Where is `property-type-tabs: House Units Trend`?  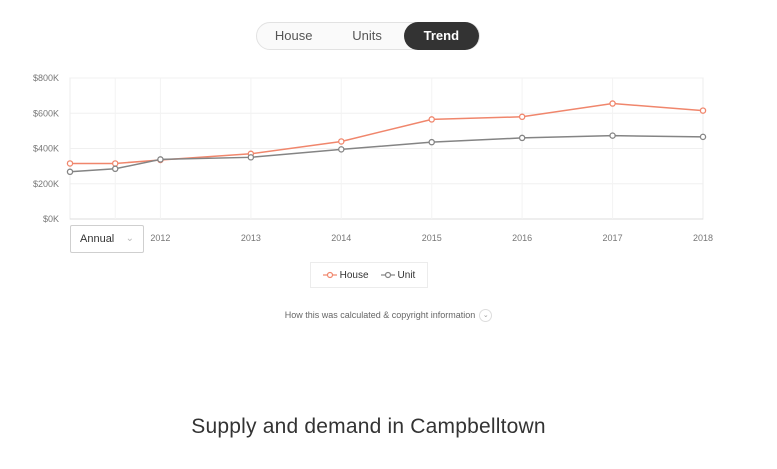
property-type-tabs: House Units Trend is located at coordinates (368, 36).